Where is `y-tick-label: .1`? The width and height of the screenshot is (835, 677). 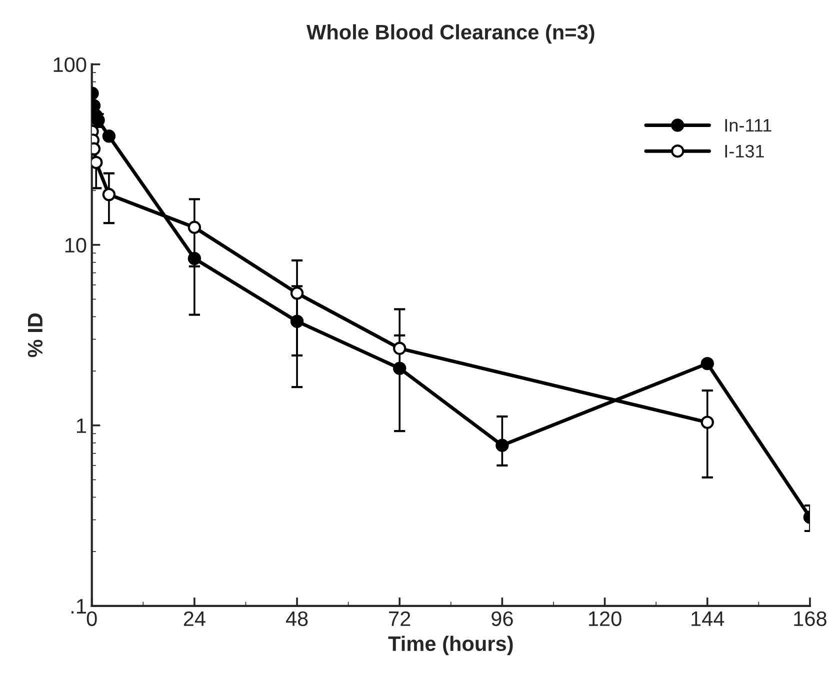 y-tick-label: .1 is located at coordinates (79, 606).